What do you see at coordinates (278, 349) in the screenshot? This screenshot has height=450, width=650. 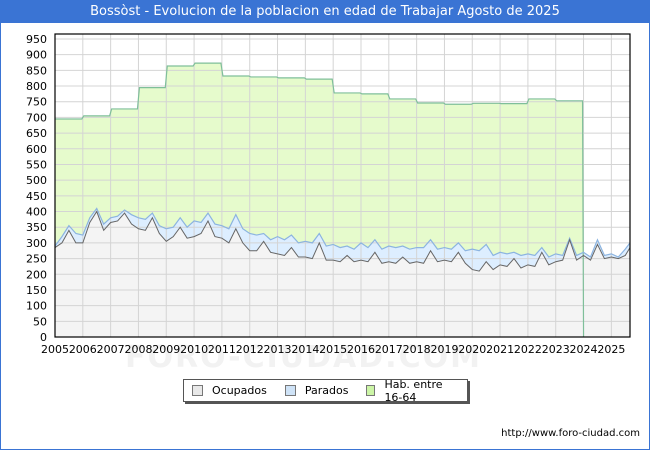 I see `x-tick-label: 2013` at bounding box center [278, 349].